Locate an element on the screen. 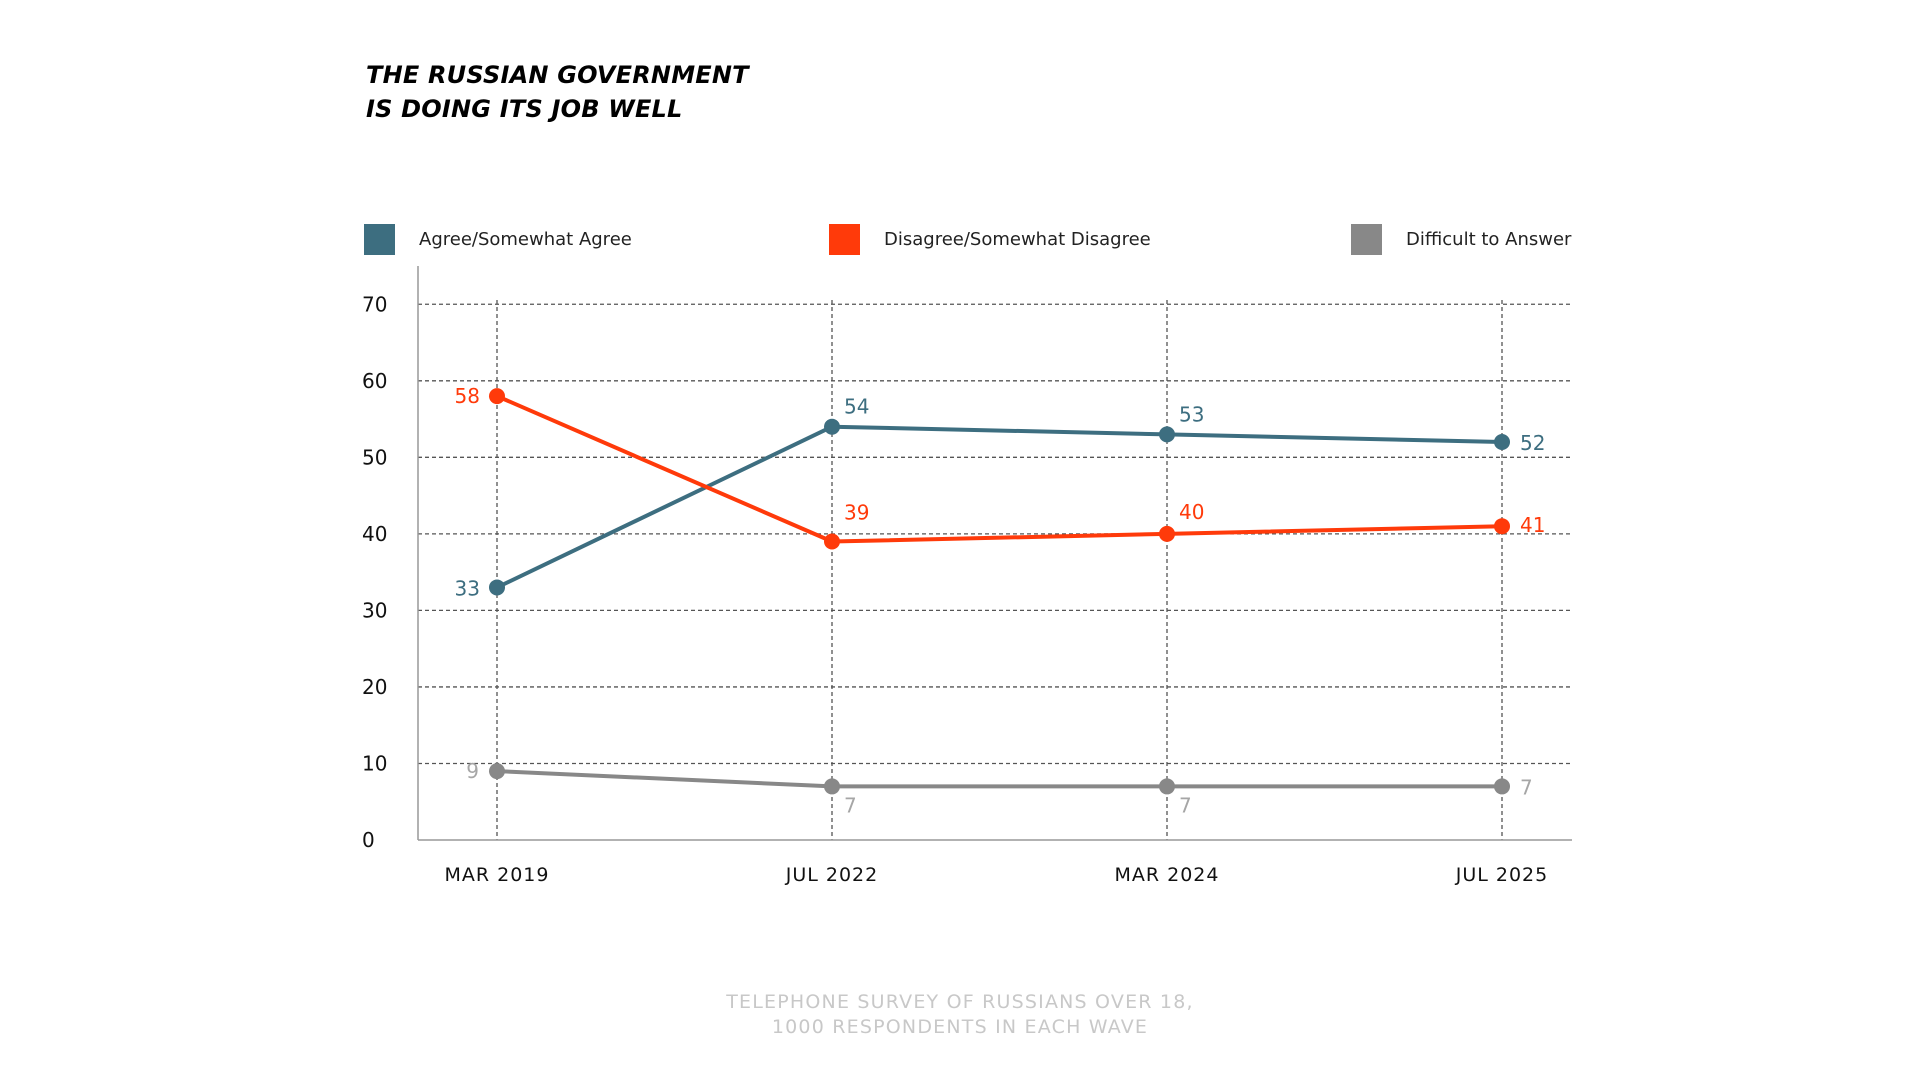 The image size is (1920, 1080). survey-note-line-2: 1000 RESPONDENTS IN EACH WAVE is located at coordinates (960, 1027).